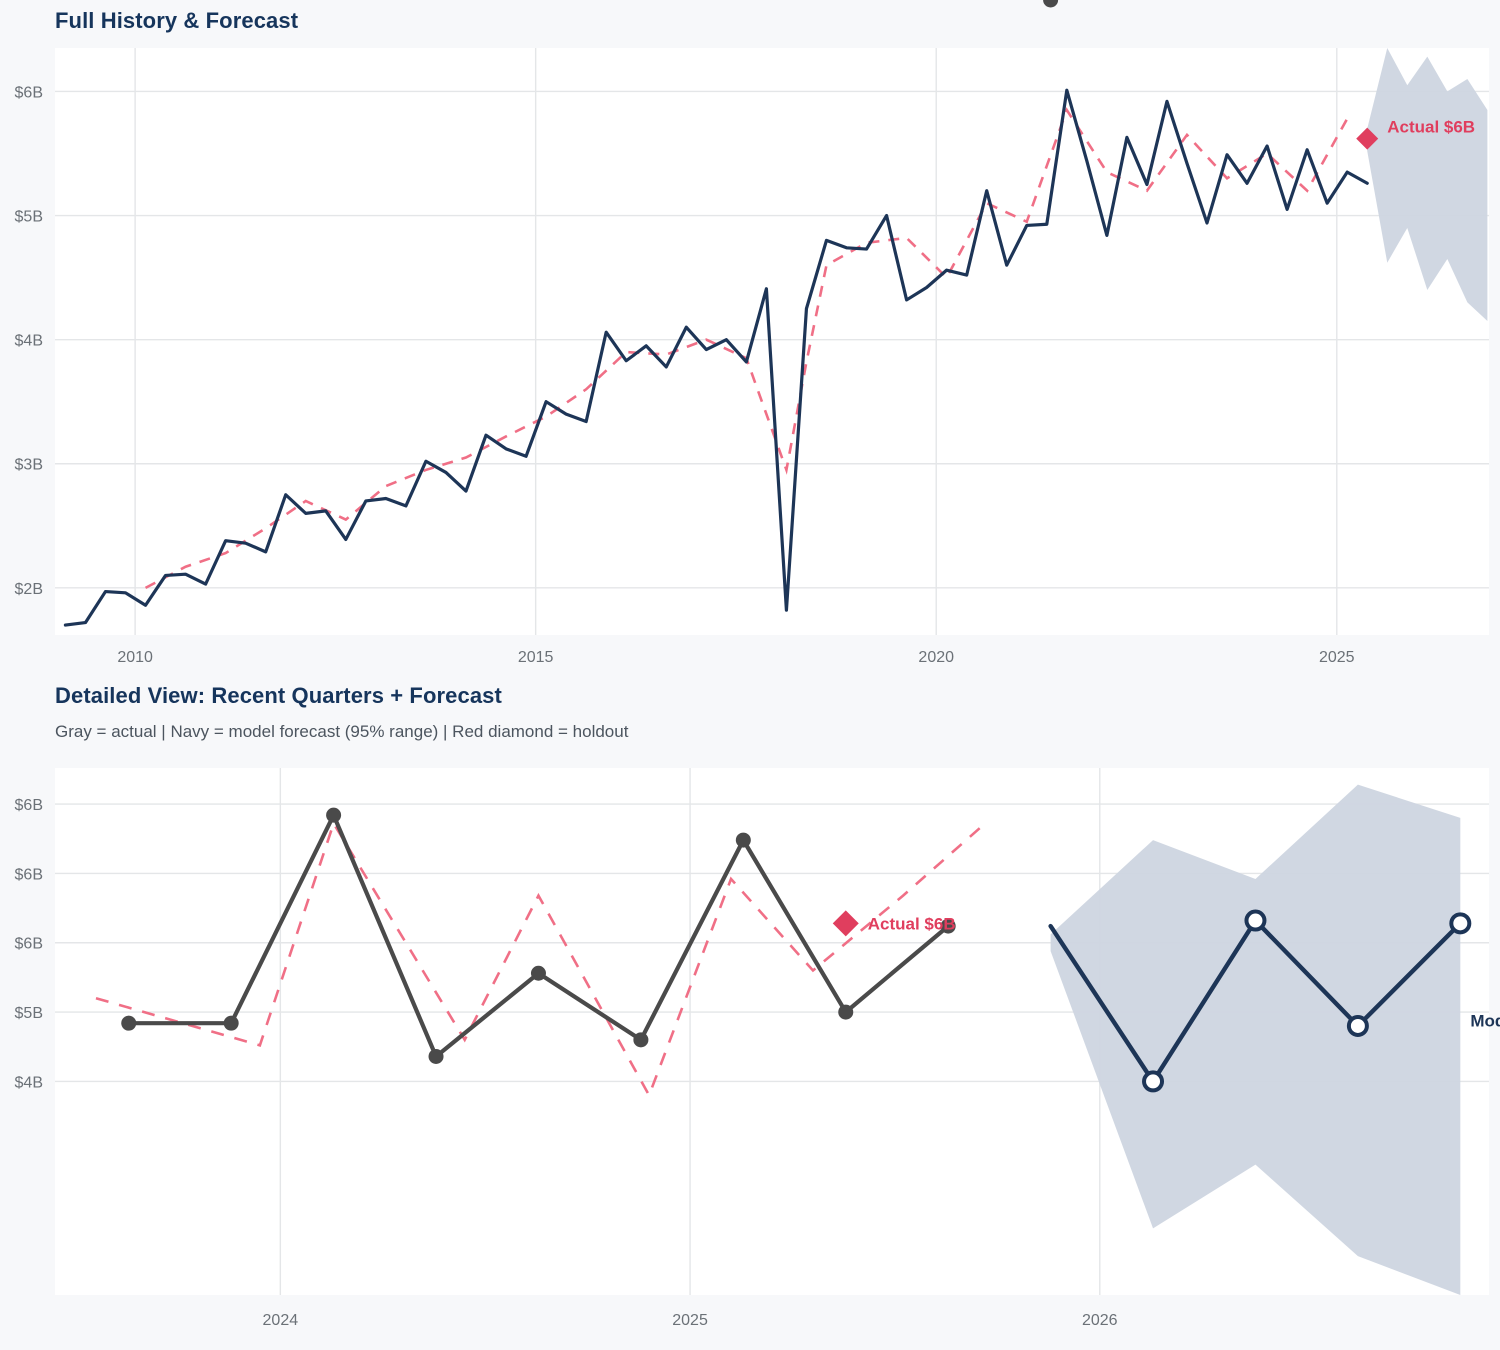  I want to click on y-tick-label: $2B, so click(29, 589).